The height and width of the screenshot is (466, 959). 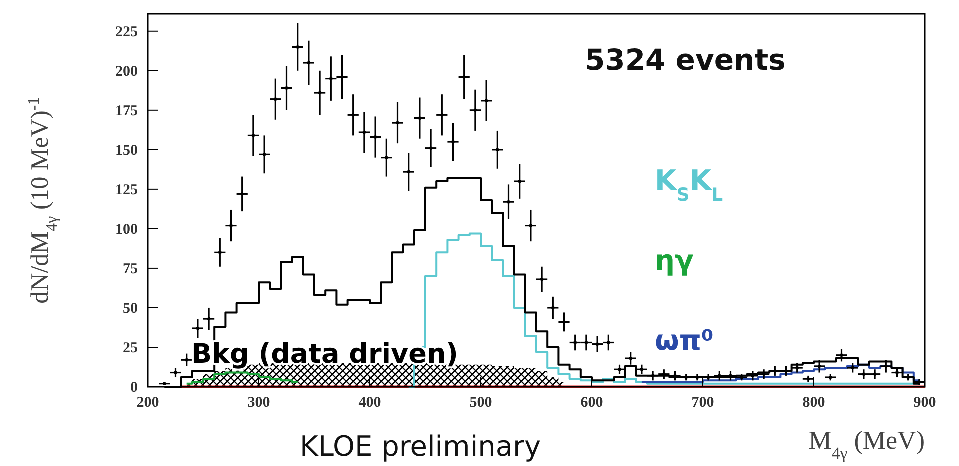 What do you see at coordinates (134, 388) in the screenshot?
I see `y-tick-label: 0` at bounding box center [134, 388].